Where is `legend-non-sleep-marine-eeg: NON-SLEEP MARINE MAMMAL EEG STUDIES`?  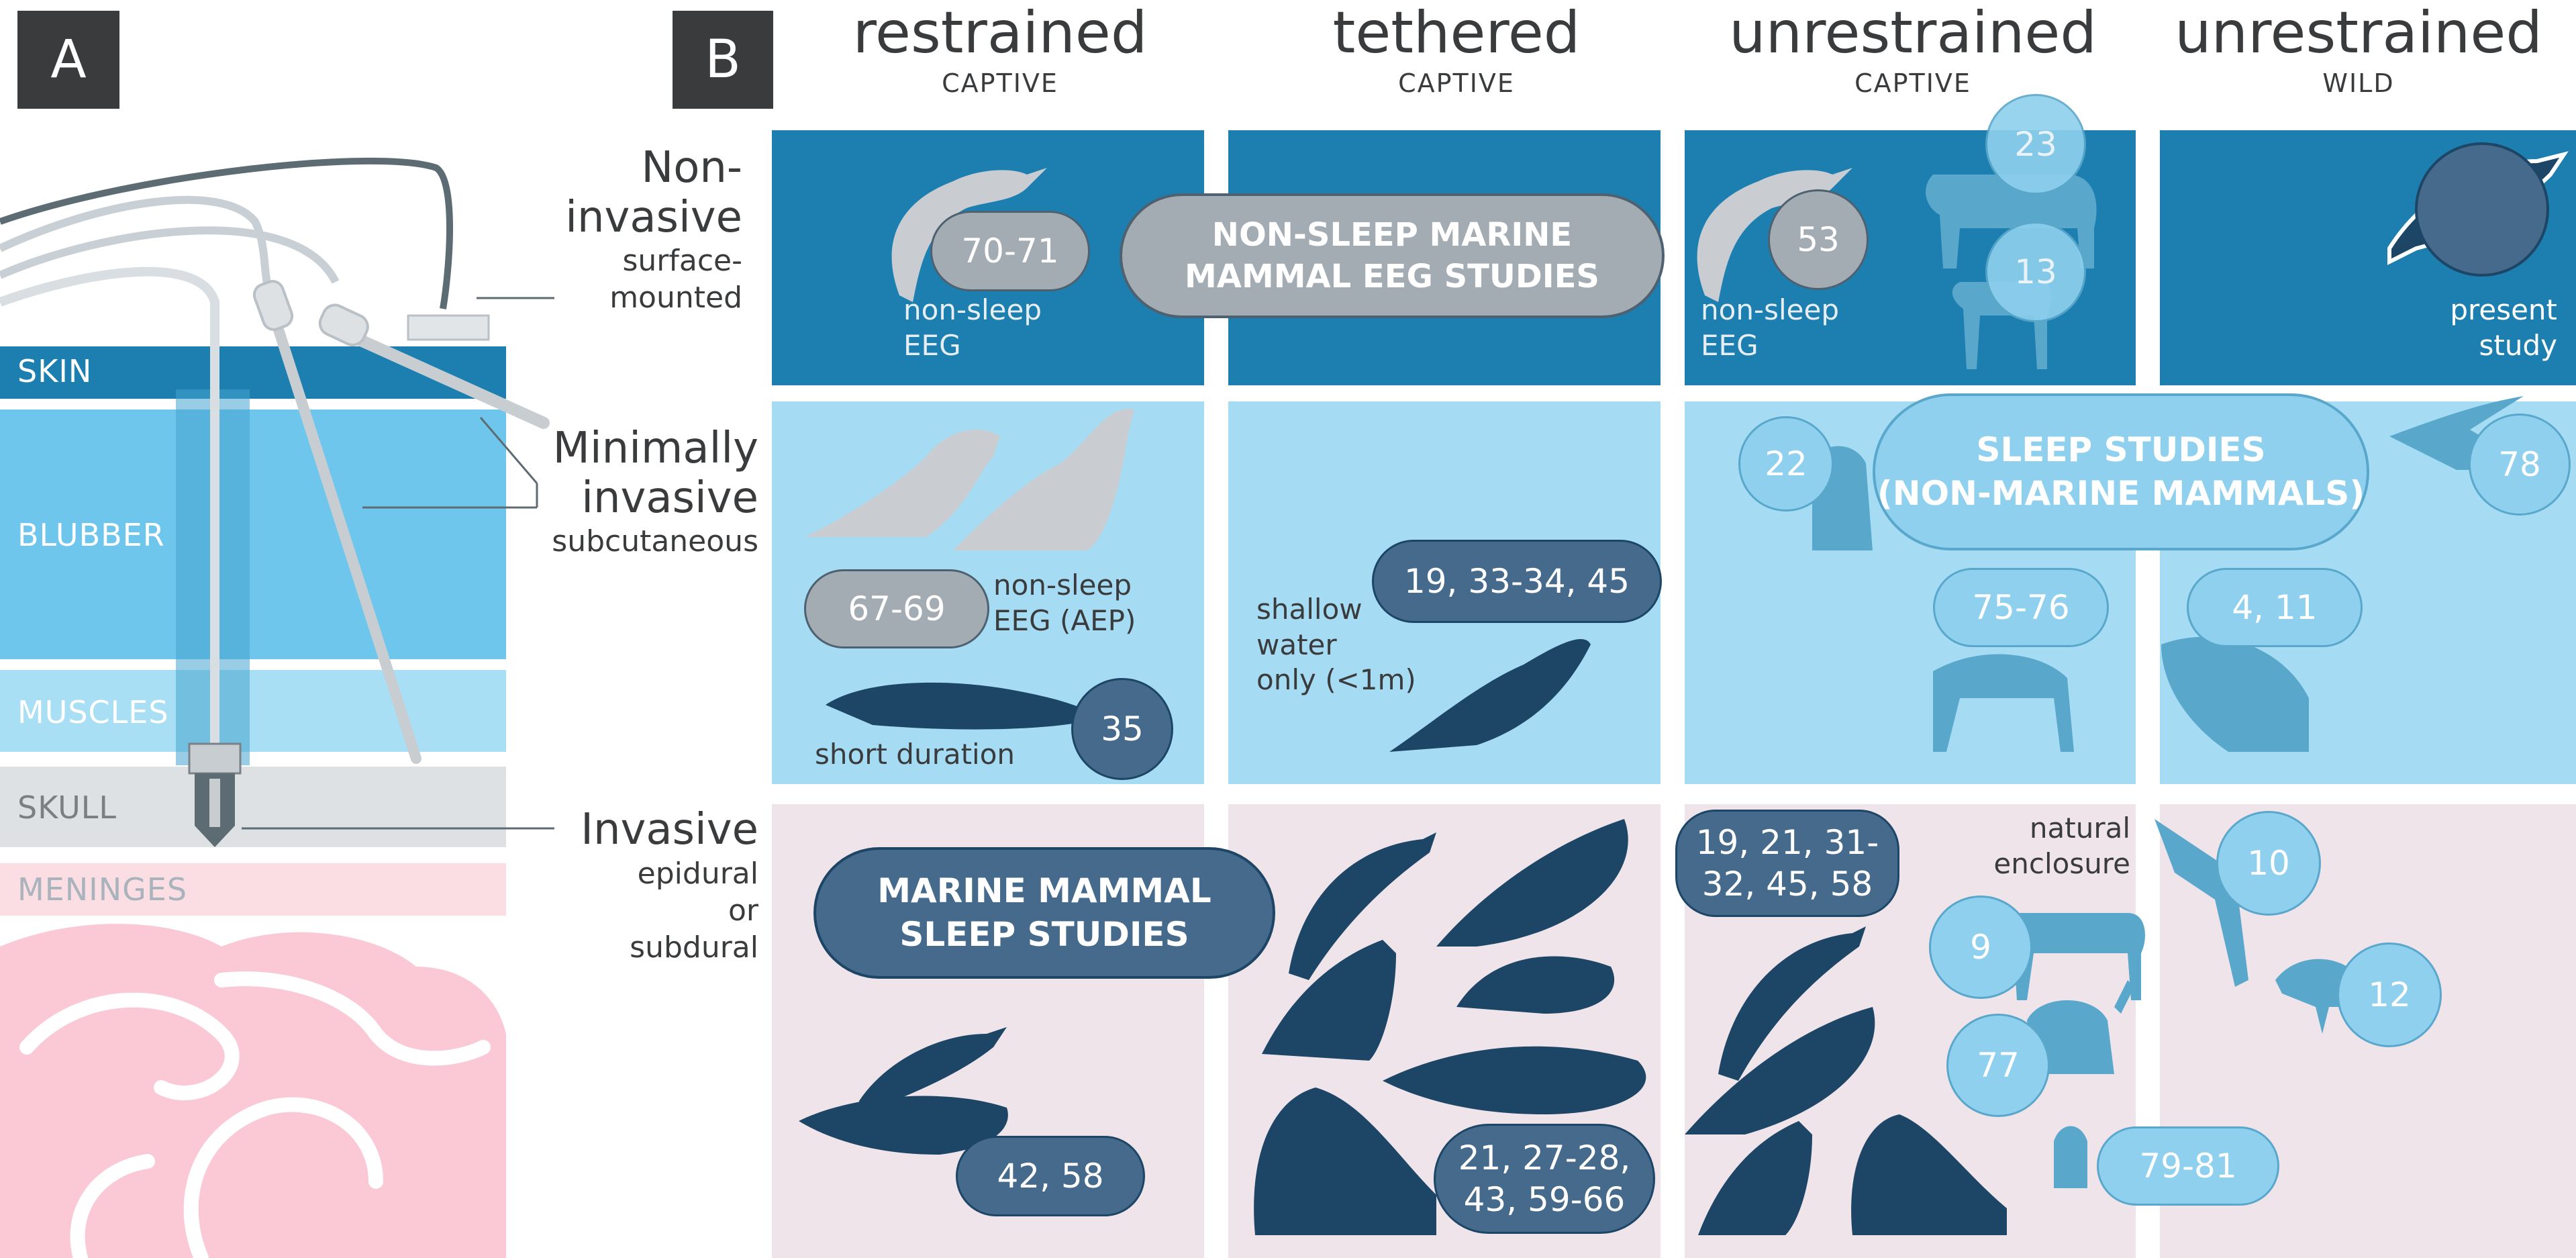
legend-non-sleep-marine-eeg: NON-SLEEP MARINE MAMMAL EEG STUDIES is located at coordinates (1392, 255).